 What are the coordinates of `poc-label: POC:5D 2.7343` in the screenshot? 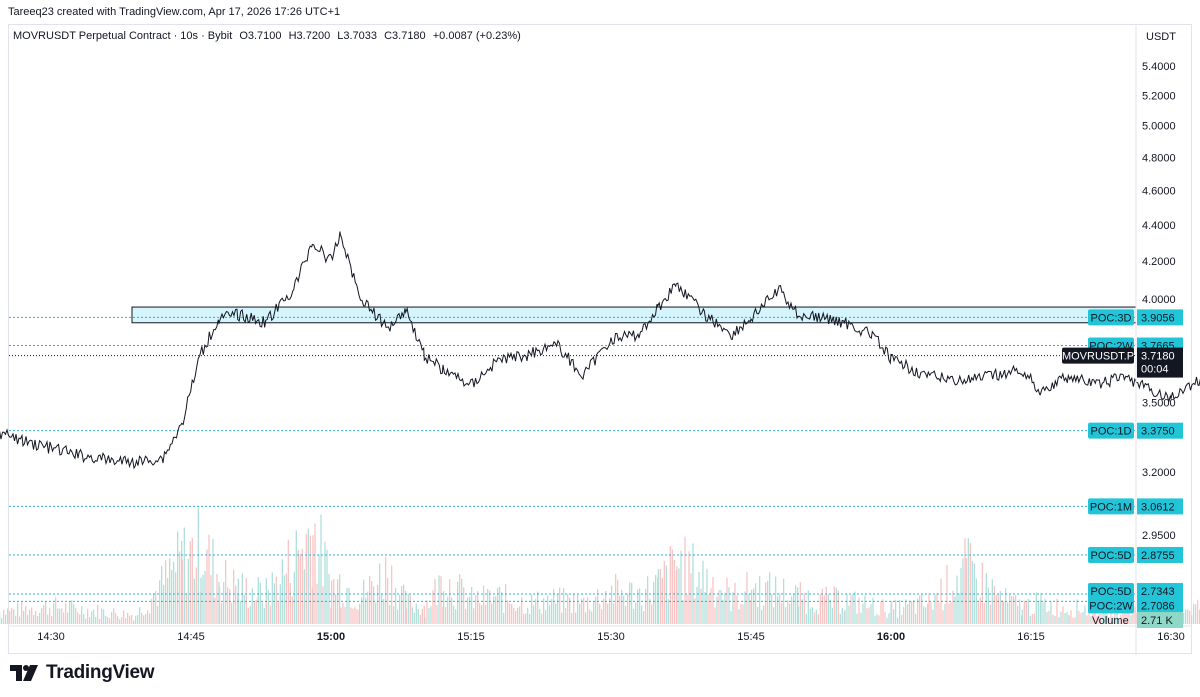 It's located at (1135, 591).